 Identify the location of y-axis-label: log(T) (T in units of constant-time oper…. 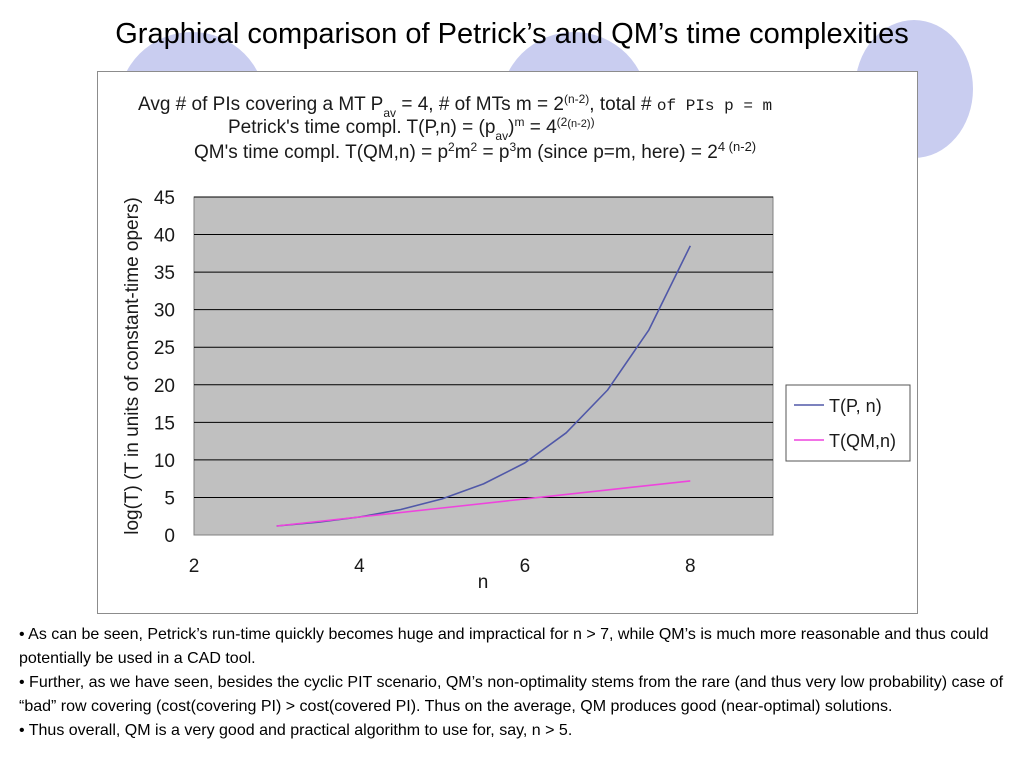
(132, 366).